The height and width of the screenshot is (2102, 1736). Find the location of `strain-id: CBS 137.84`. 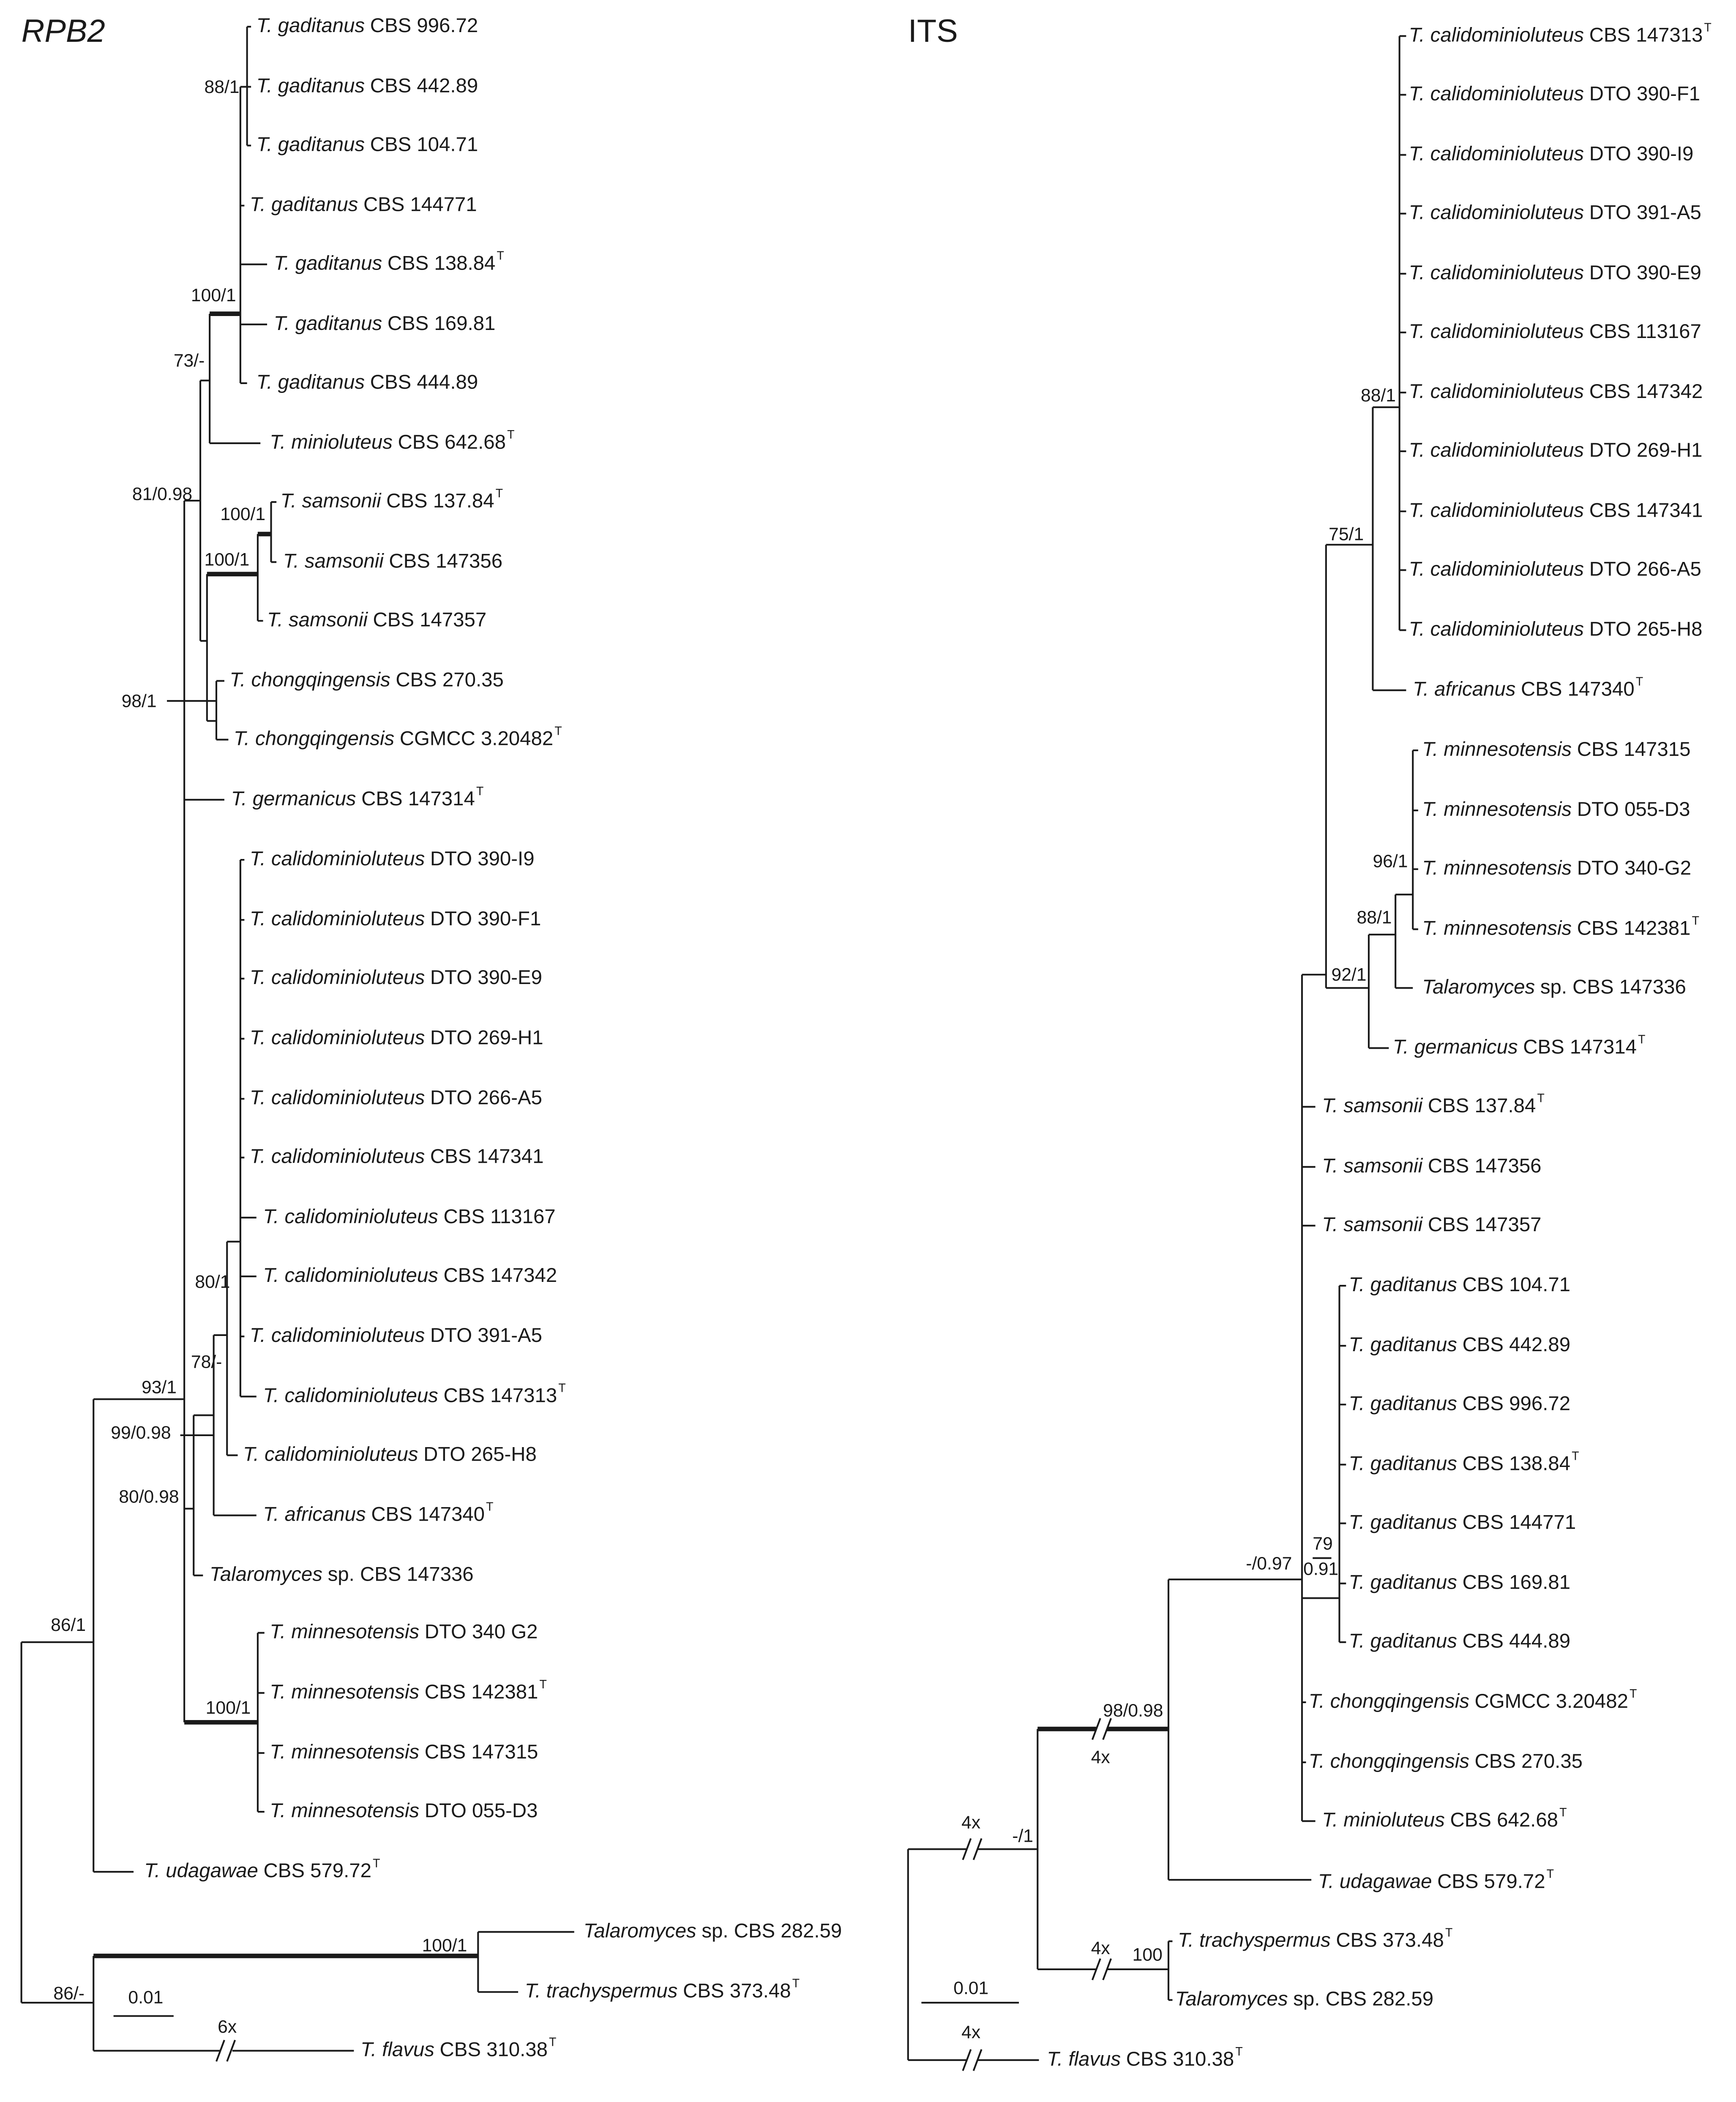

strain-id: CBS 137.84 is located at coordinates (1482, 1105).